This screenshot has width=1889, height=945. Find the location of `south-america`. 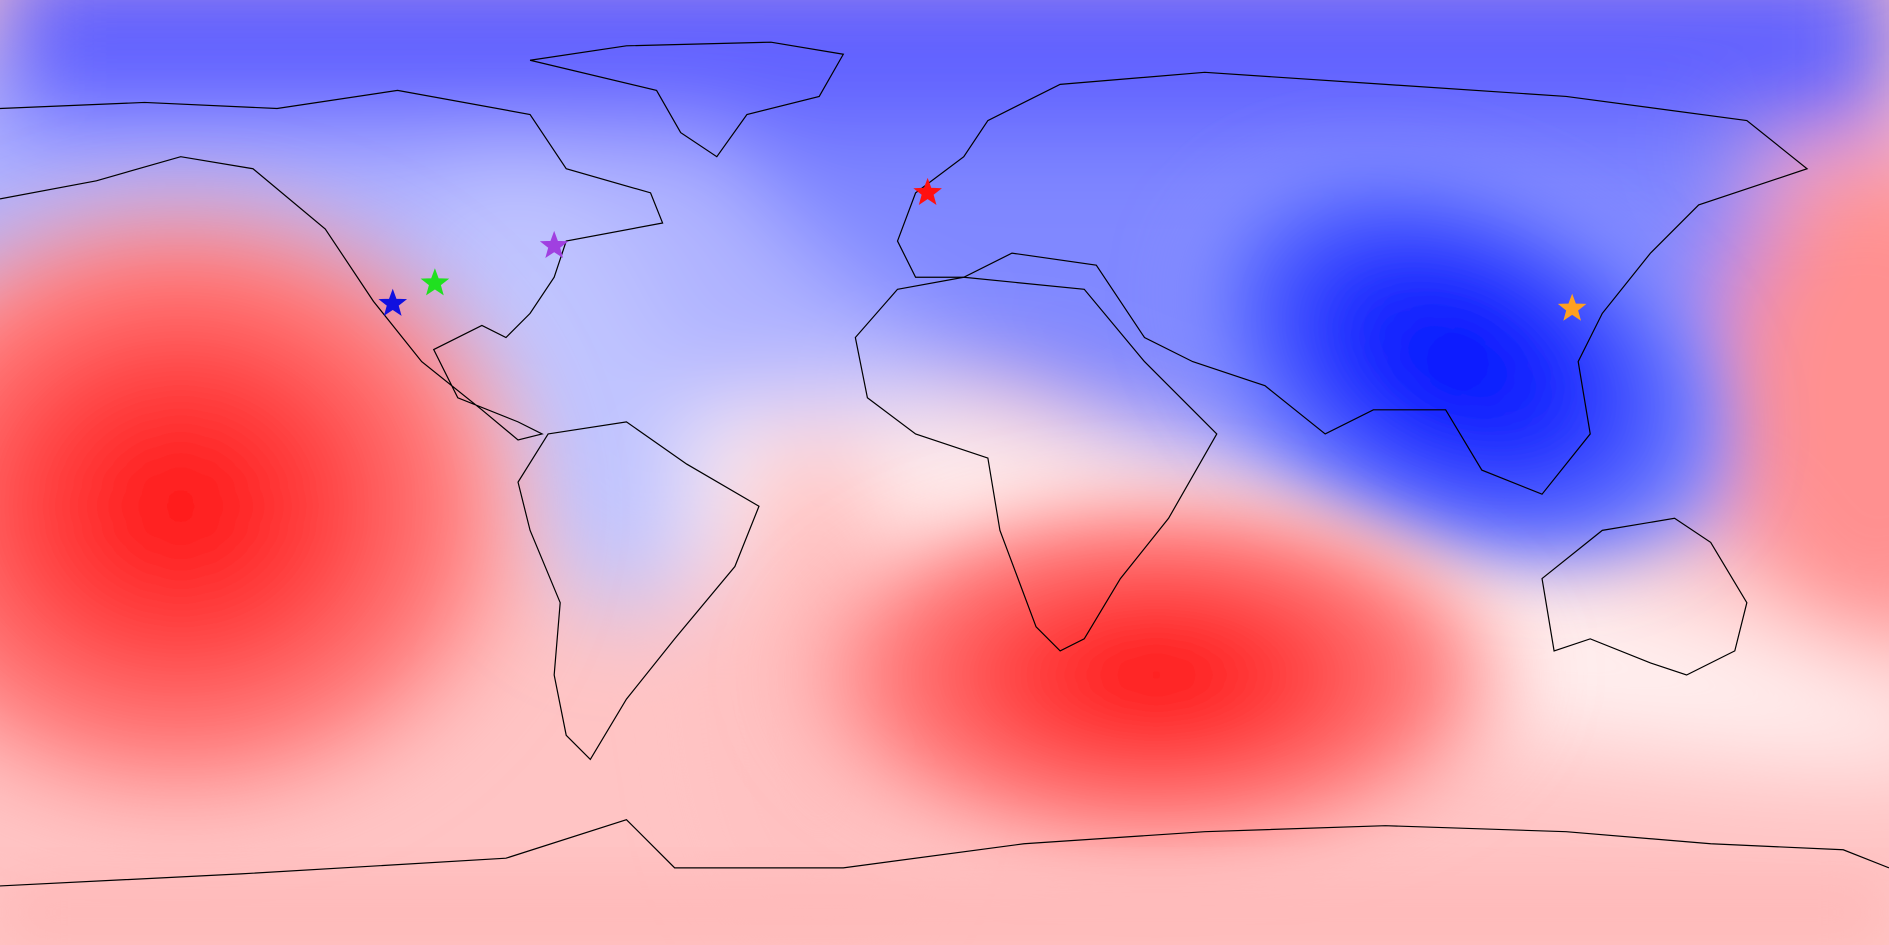

south-america is located at coordinates (638, 591).